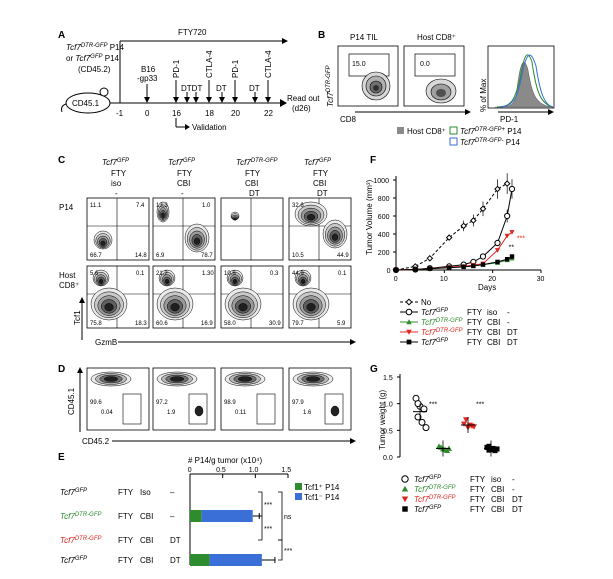  I want to click on readout-day: (d26), so click(301, 108).